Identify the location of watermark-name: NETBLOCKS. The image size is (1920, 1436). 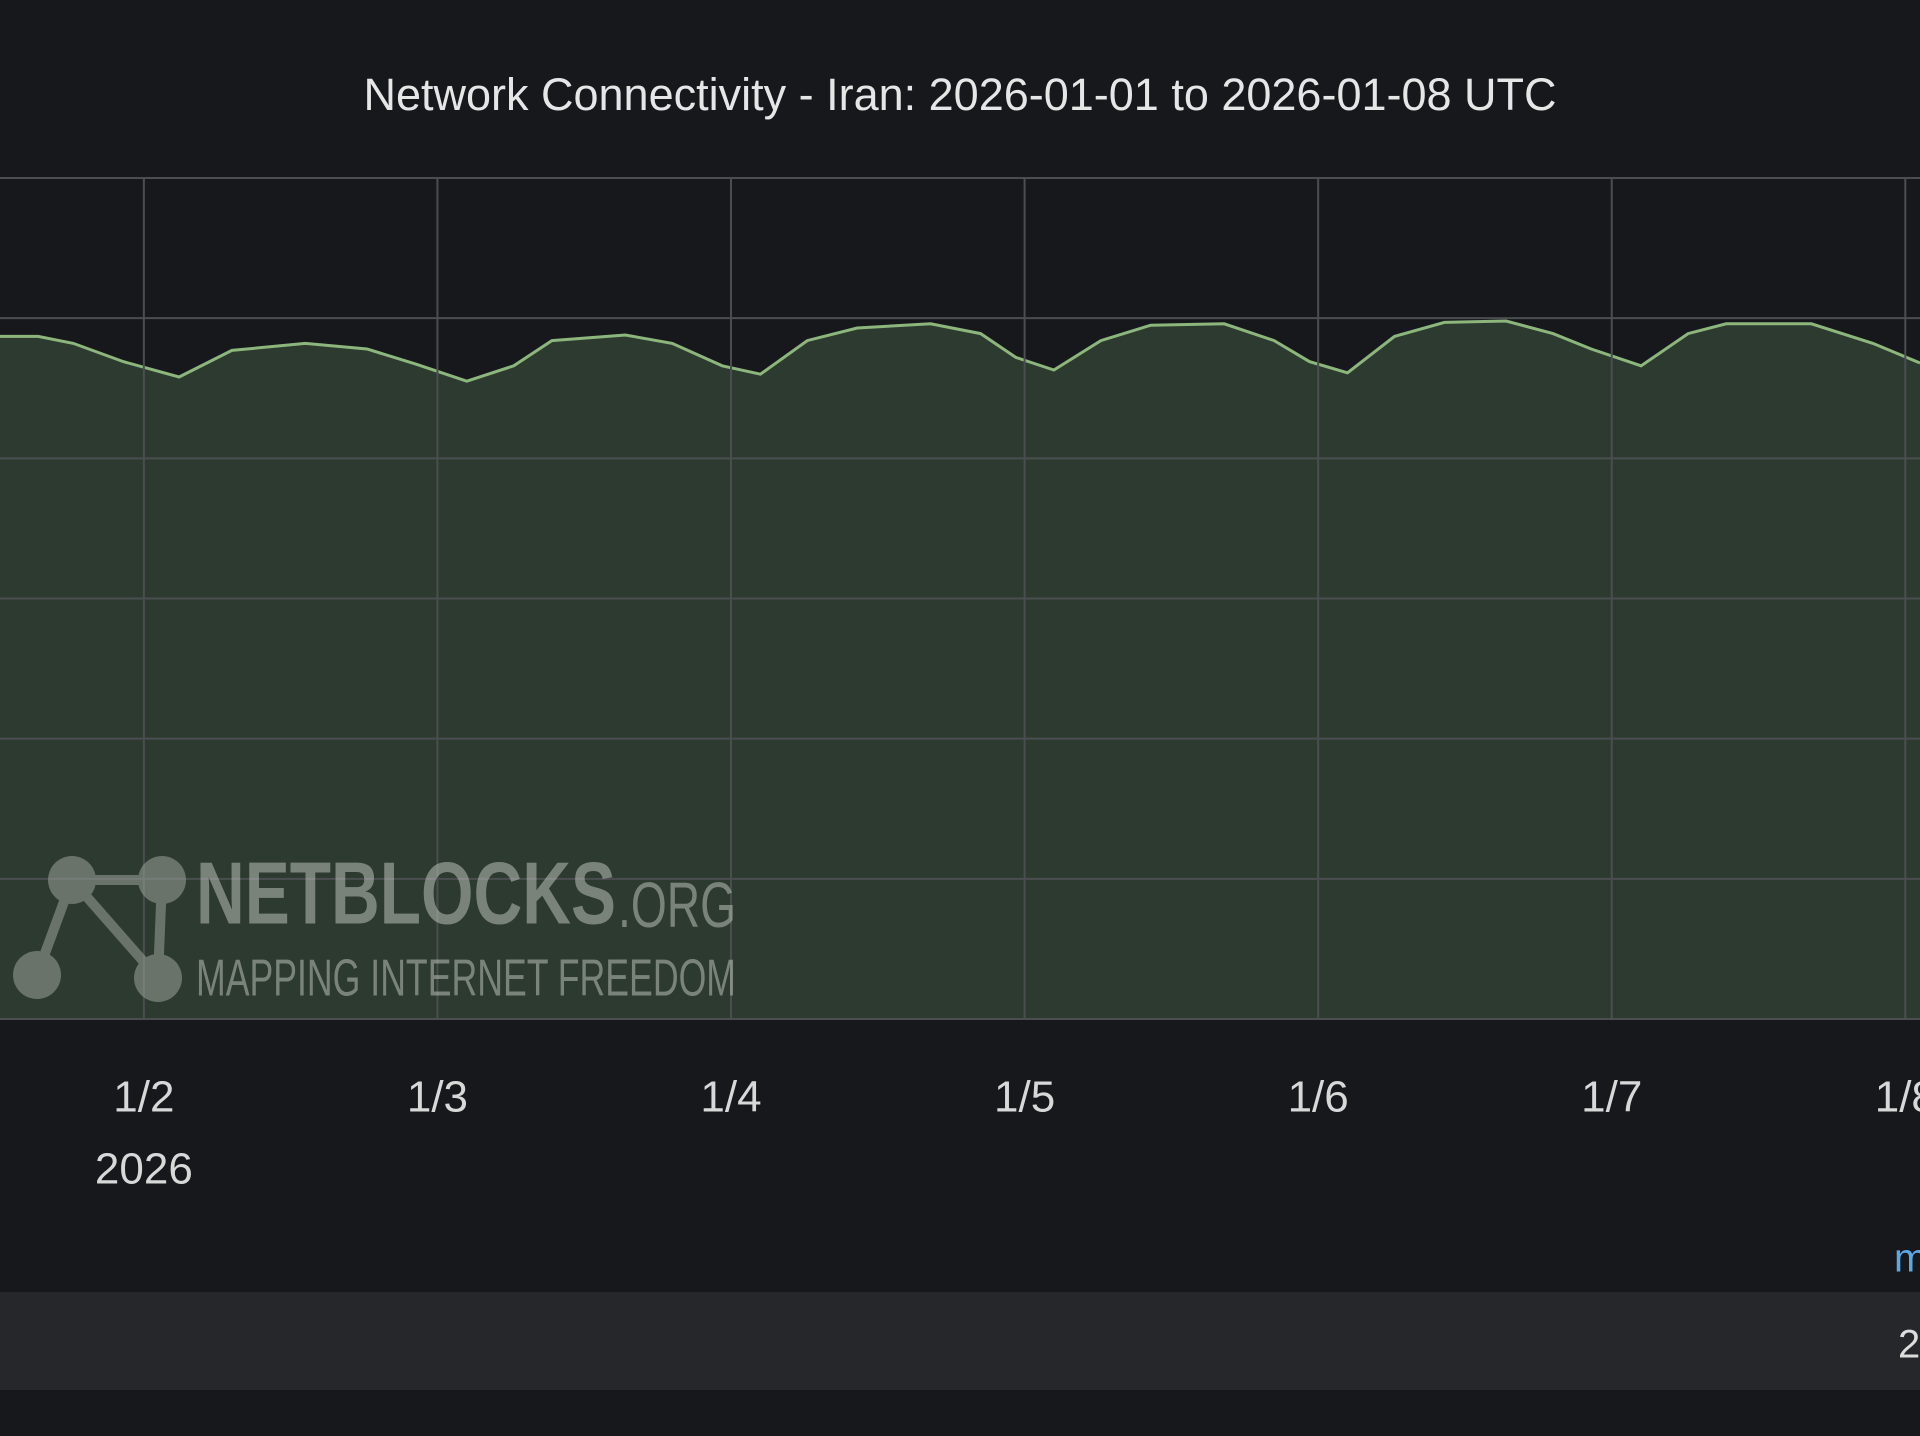
(406, 892).